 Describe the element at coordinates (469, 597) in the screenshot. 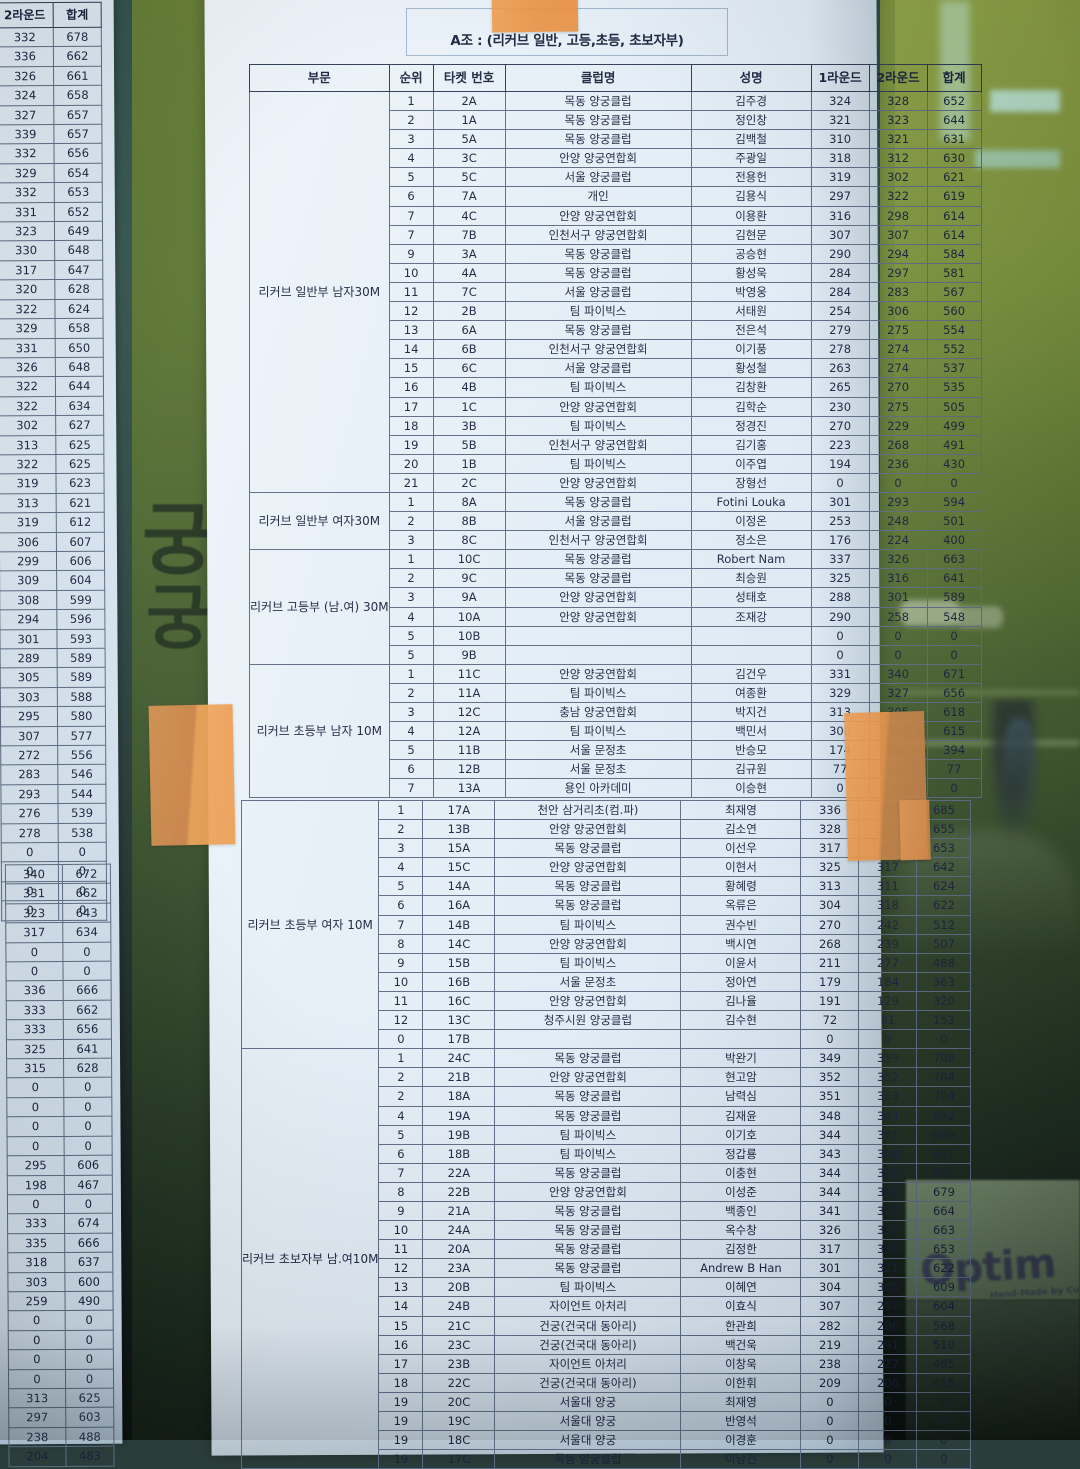

I see `cell-target-no: 9A` at that location.